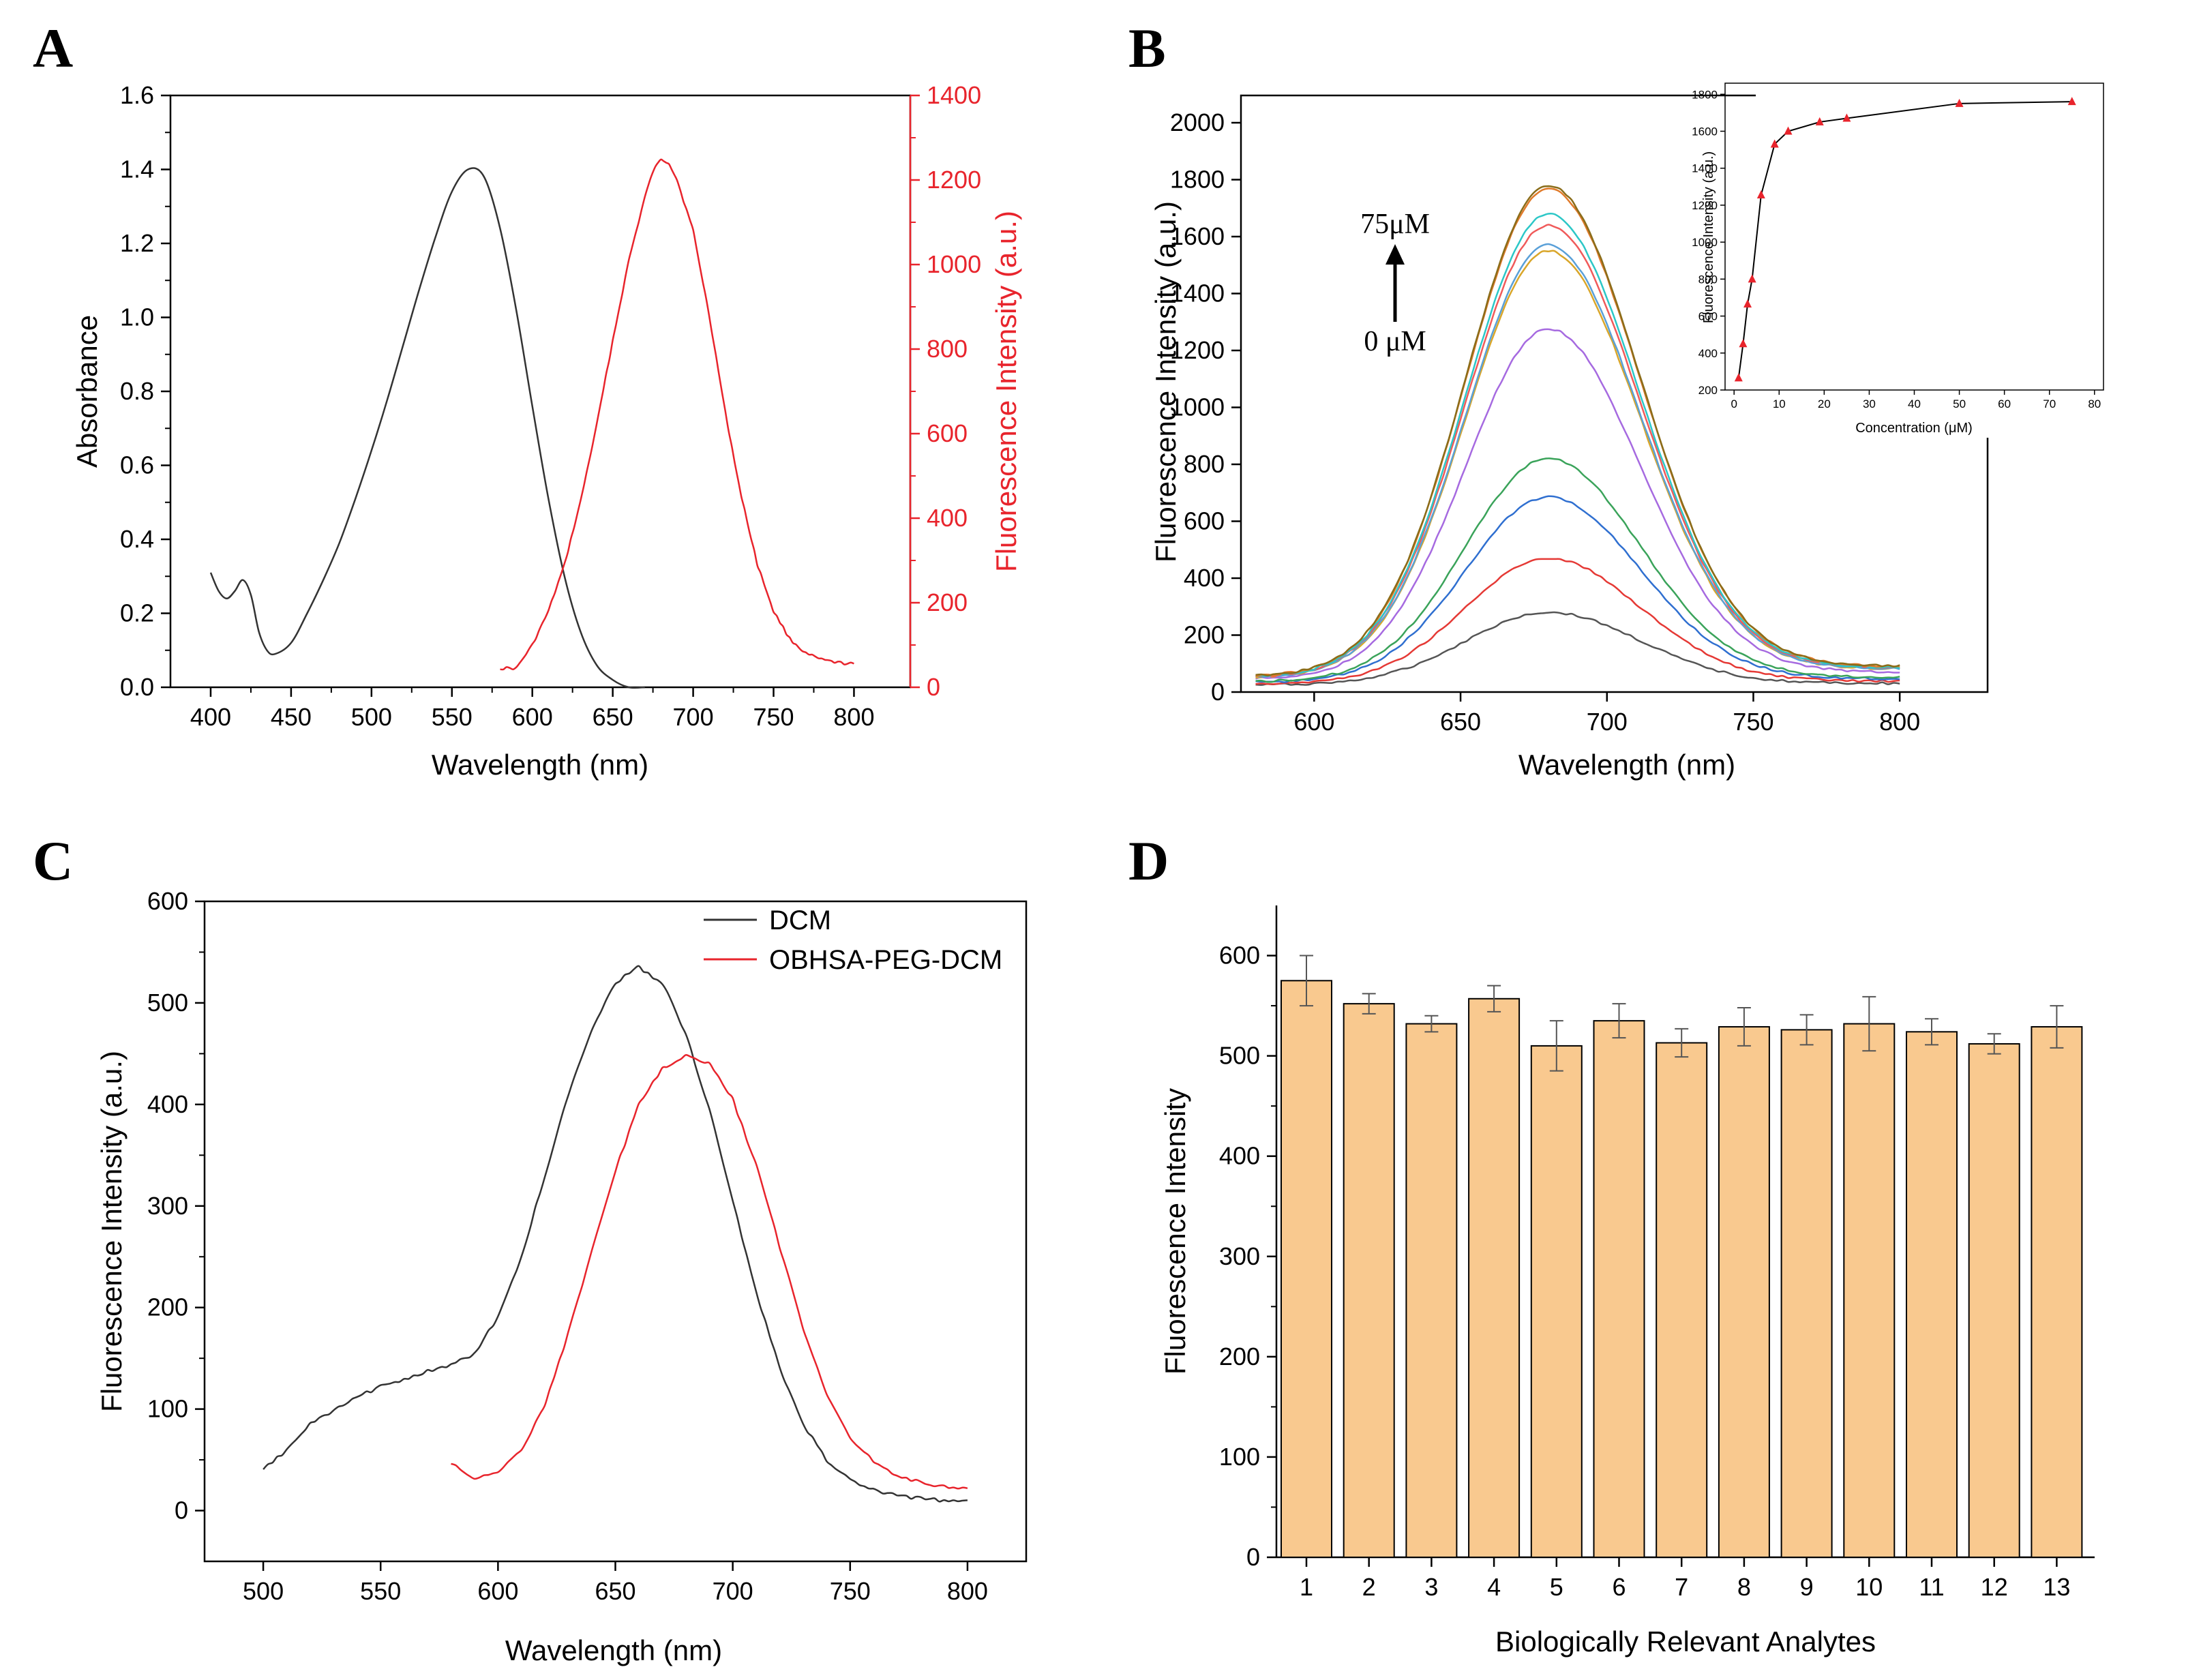 The width and height of the screenshot is (2186, 1680). I want to click on y-tick-label: 1200, so click(1197, 350).